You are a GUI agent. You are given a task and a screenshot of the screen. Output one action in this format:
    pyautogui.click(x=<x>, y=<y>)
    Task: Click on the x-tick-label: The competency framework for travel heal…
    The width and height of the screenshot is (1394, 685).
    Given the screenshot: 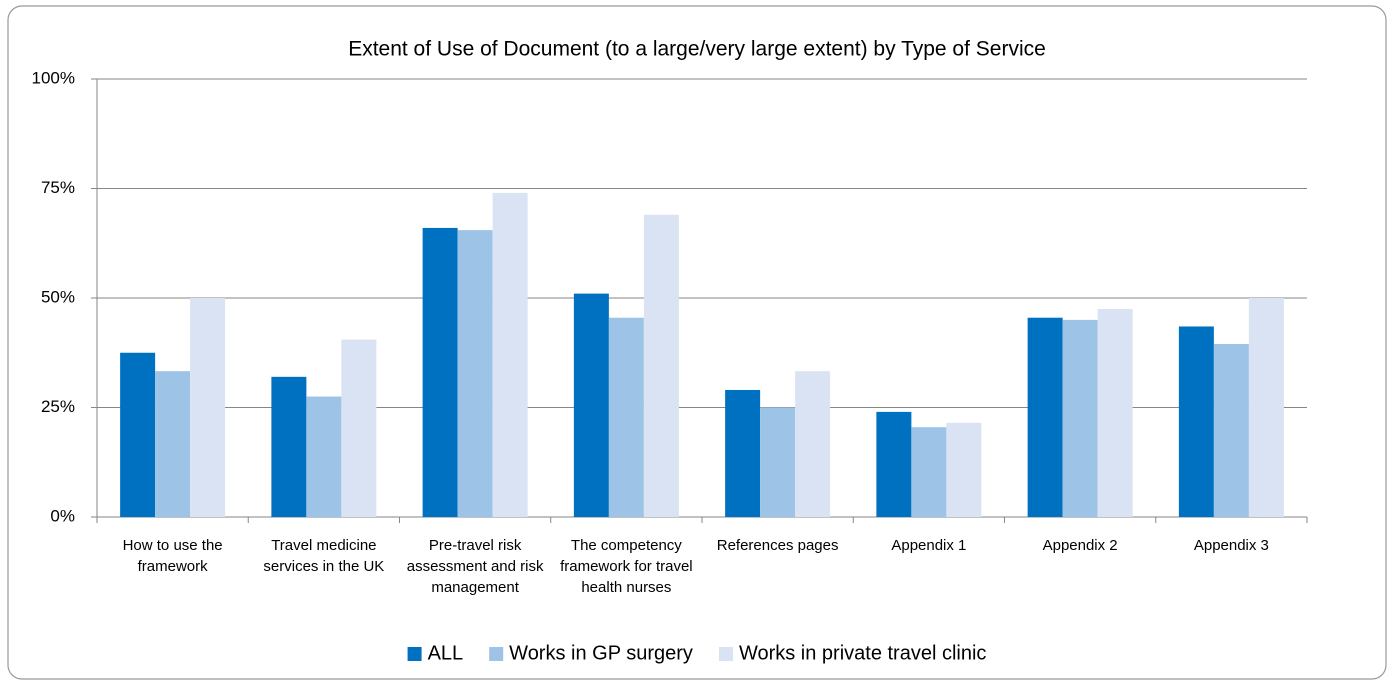 What is the action you would take?
    pyautogui.click(x=626, y=566)
    